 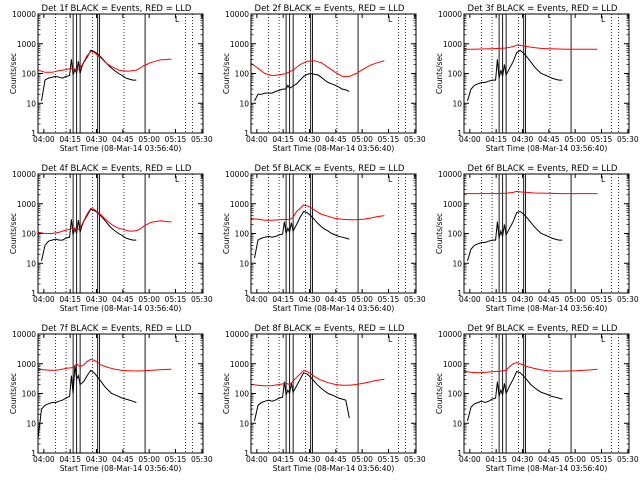 I want to click on panel-title: Det 3f BLACK = Events, RED = LLD, so click(x=543, y=9).